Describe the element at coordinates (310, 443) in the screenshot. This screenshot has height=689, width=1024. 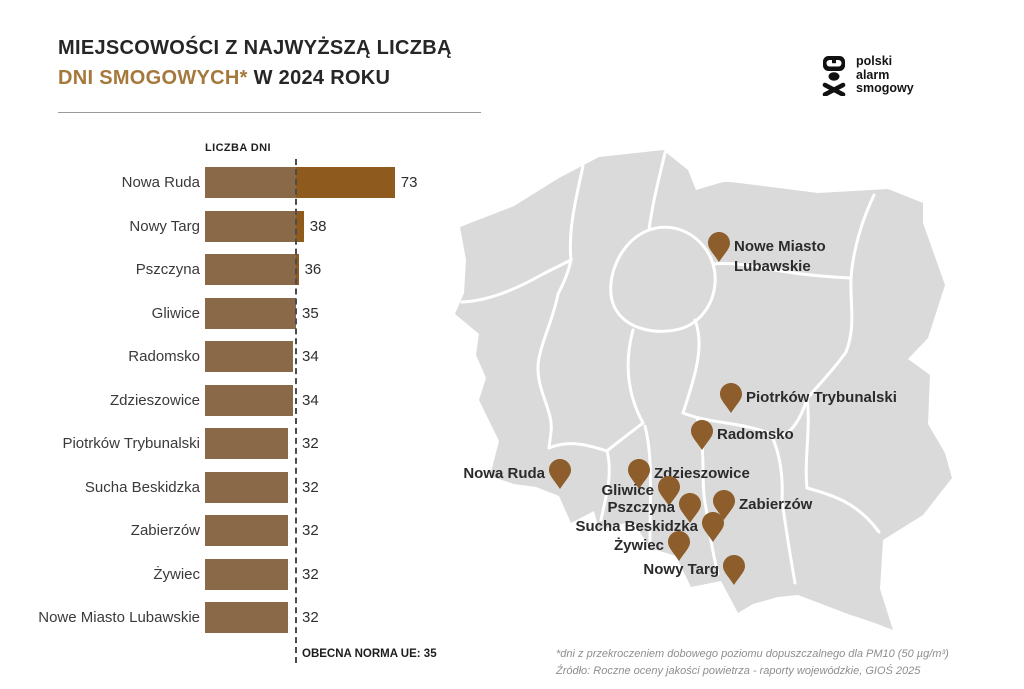
I see `bar-value-piotrków-trybunalski: 32` at that location.